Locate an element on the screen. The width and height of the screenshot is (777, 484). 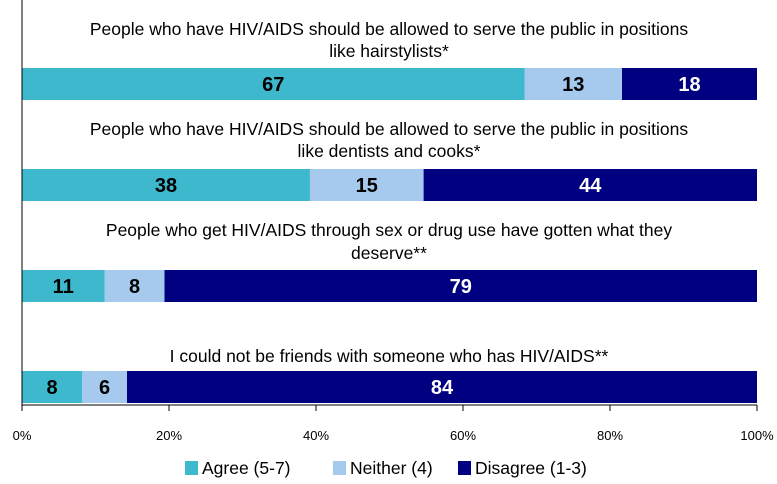
legend-label: Neither (4) is located at coordinates (391, 468).